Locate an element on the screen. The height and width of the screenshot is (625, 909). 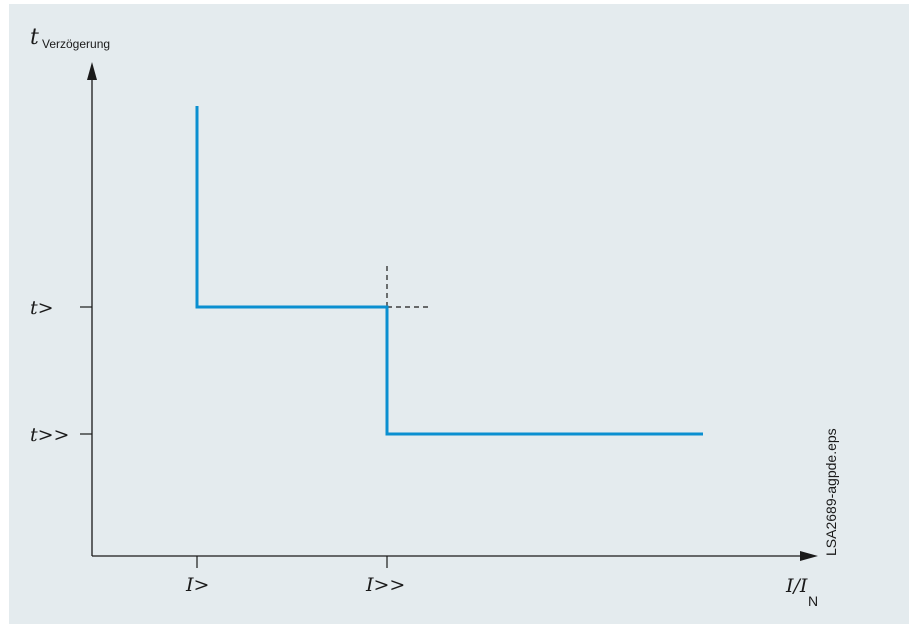
y-axis-arrow is located at coordinates (92, 71).